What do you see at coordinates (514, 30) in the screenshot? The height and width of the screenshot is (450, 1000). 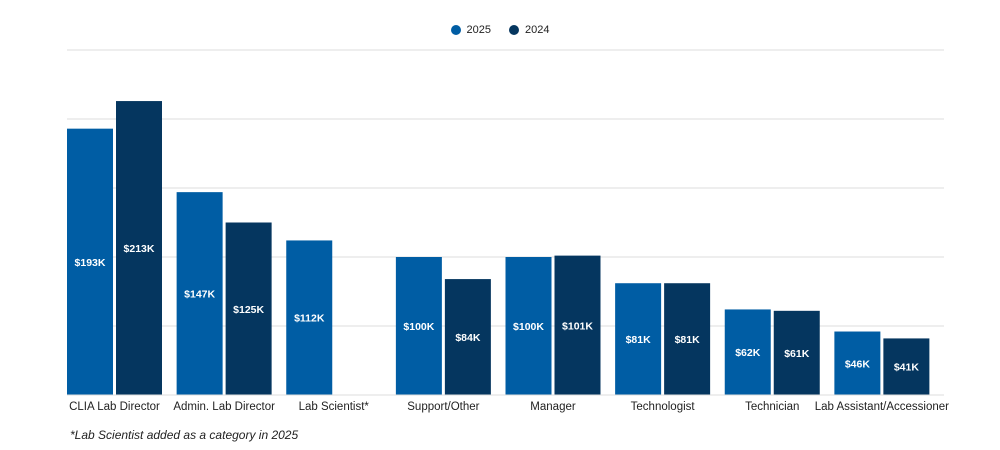 I see `legend-swatch-2024` at bounding box center [514, 30].